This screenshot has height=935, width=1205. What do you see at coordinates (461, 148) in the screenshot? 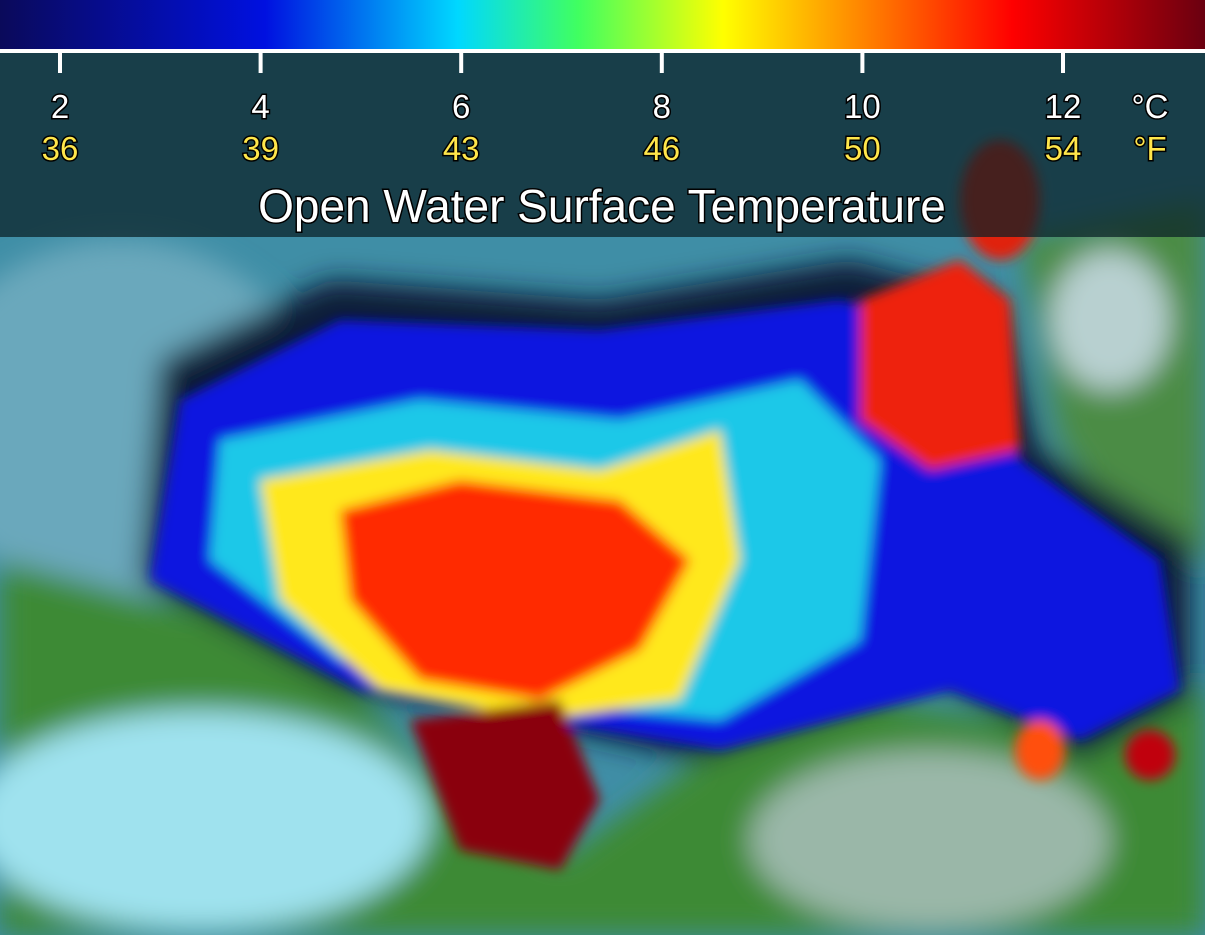
I see `fahrenheit-label: 43` at bounding box center [461, 148].